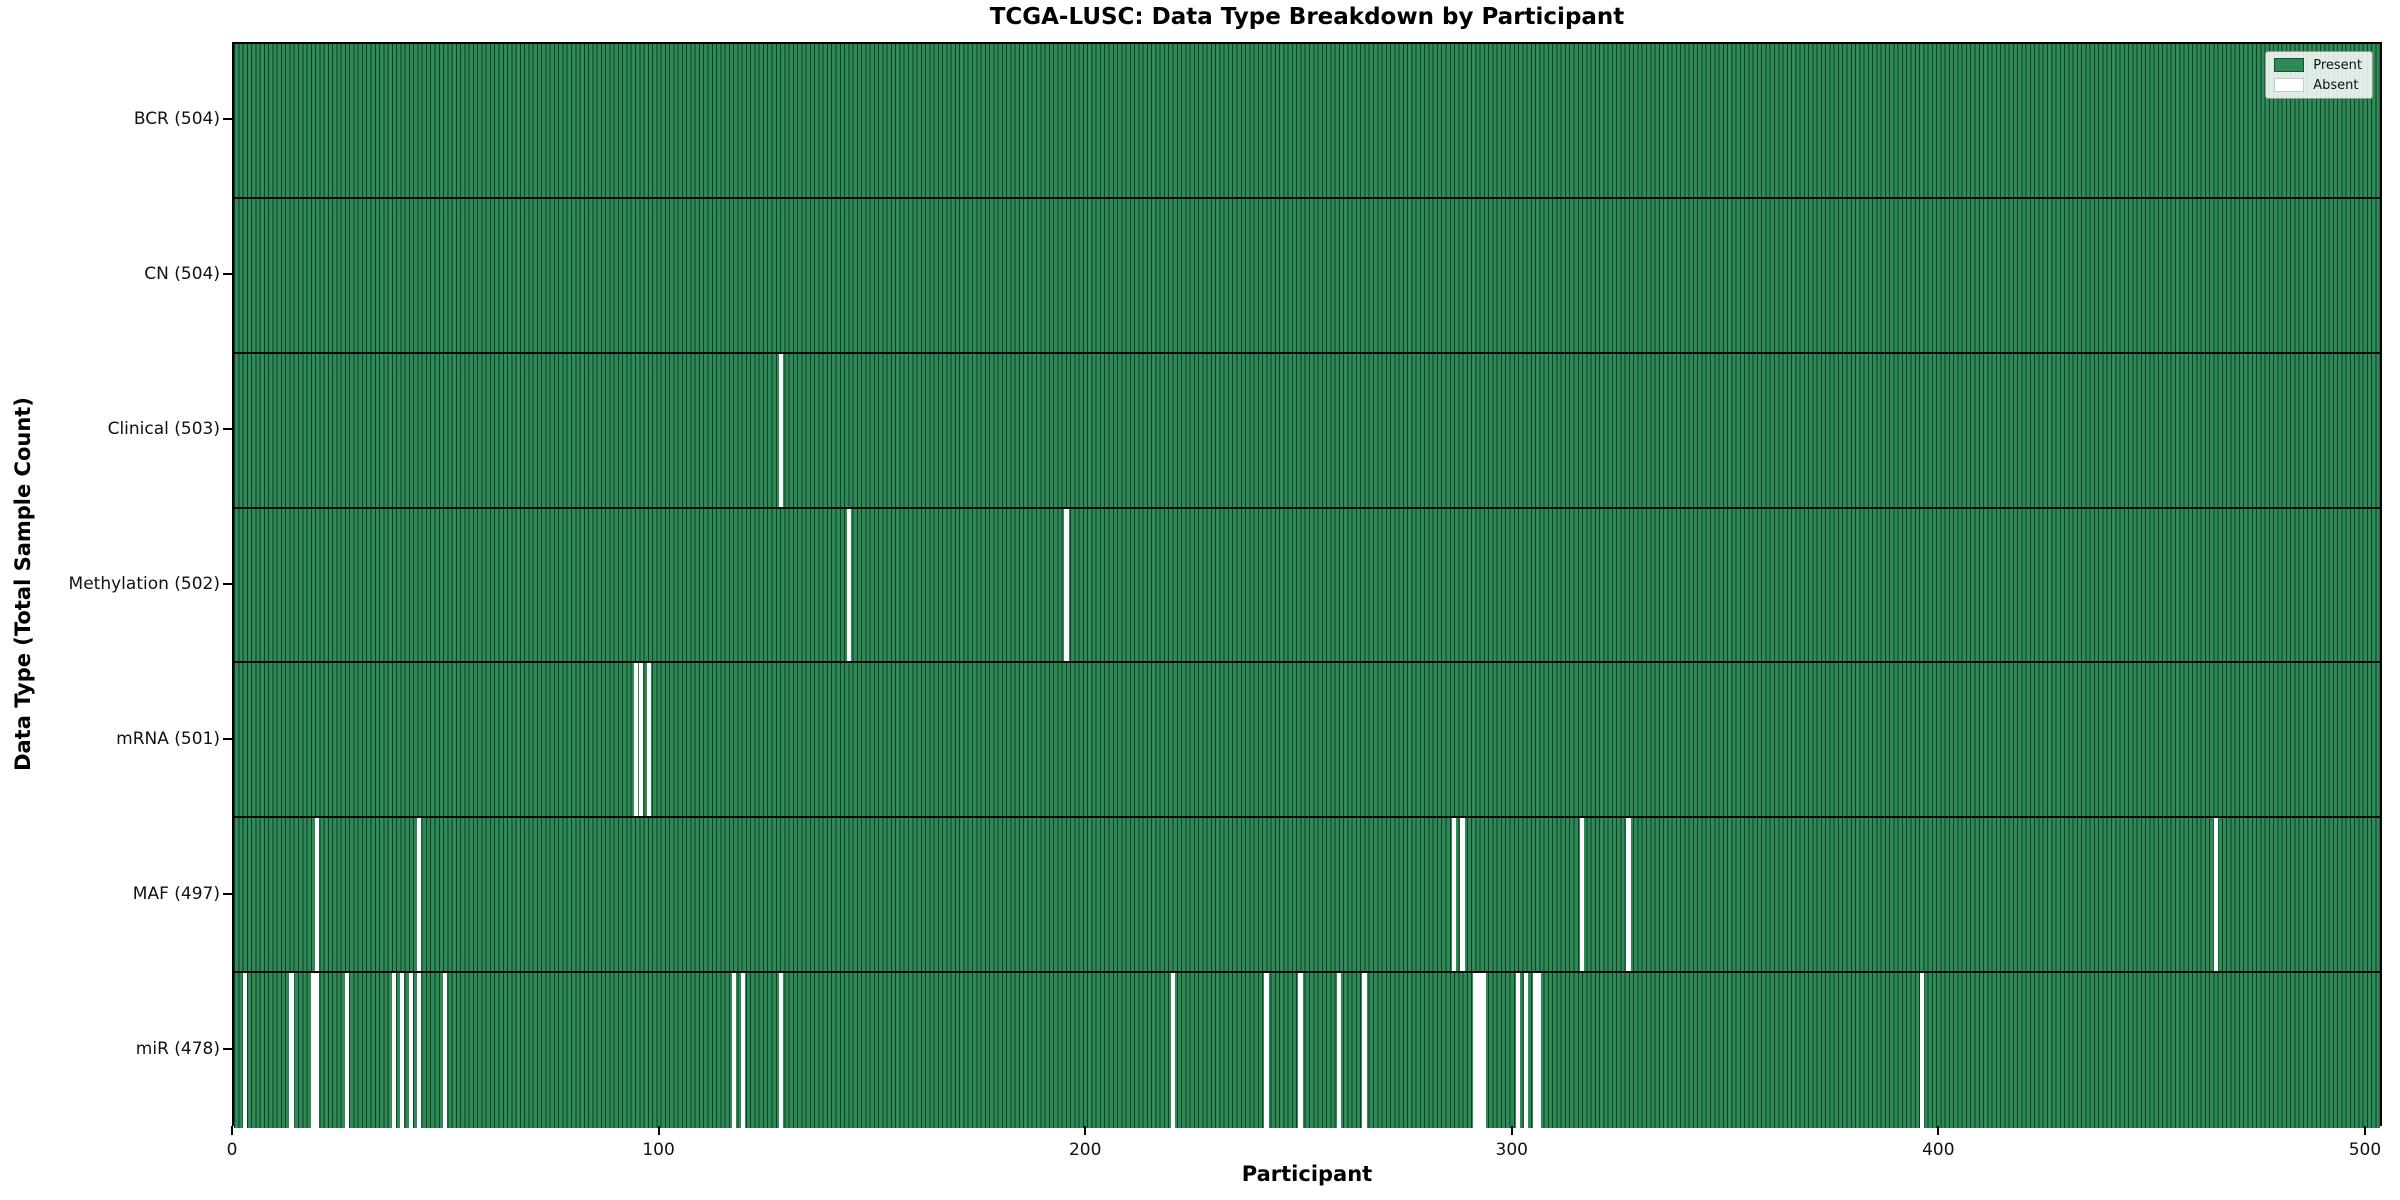 This screenshot has width=2400, height=1200. Describe the element at coordinates (227, 893) in the screenshot. I see `y-tick-MAF` at that location.